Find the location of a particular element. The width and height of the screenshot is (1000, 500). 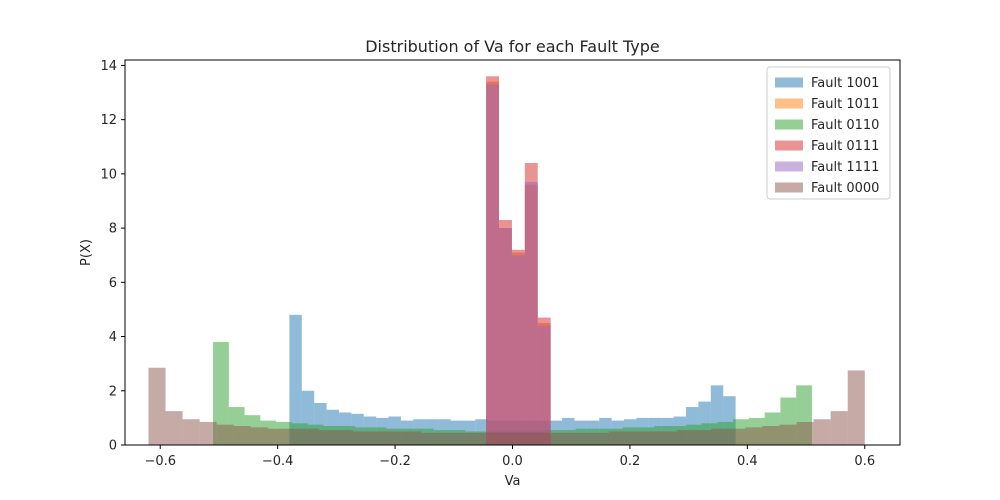

legend-label: Fault 1011 is located at coordinates (845, 104).